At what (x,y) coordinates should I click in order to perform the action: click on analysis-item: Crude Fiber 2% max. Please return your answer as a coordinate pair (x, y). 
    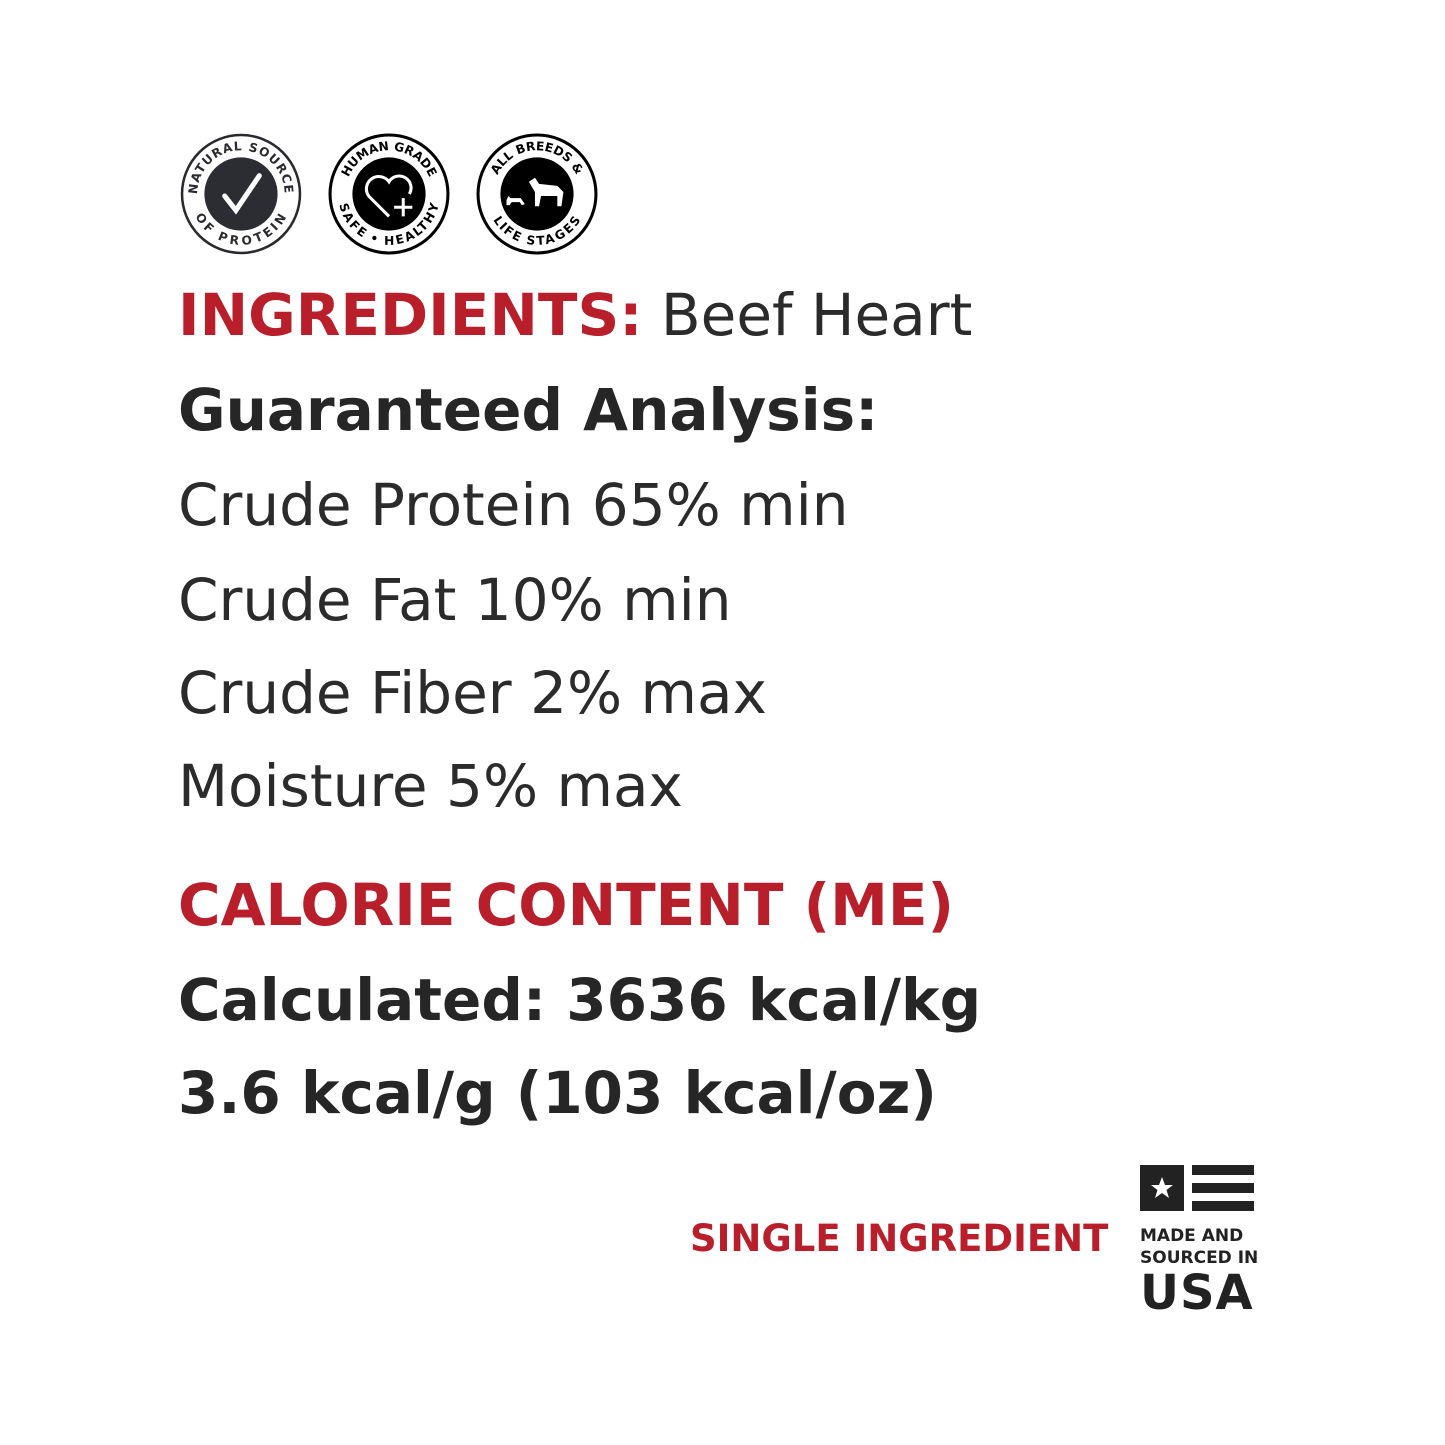
    Looking at the image, I should click on (472, 693).